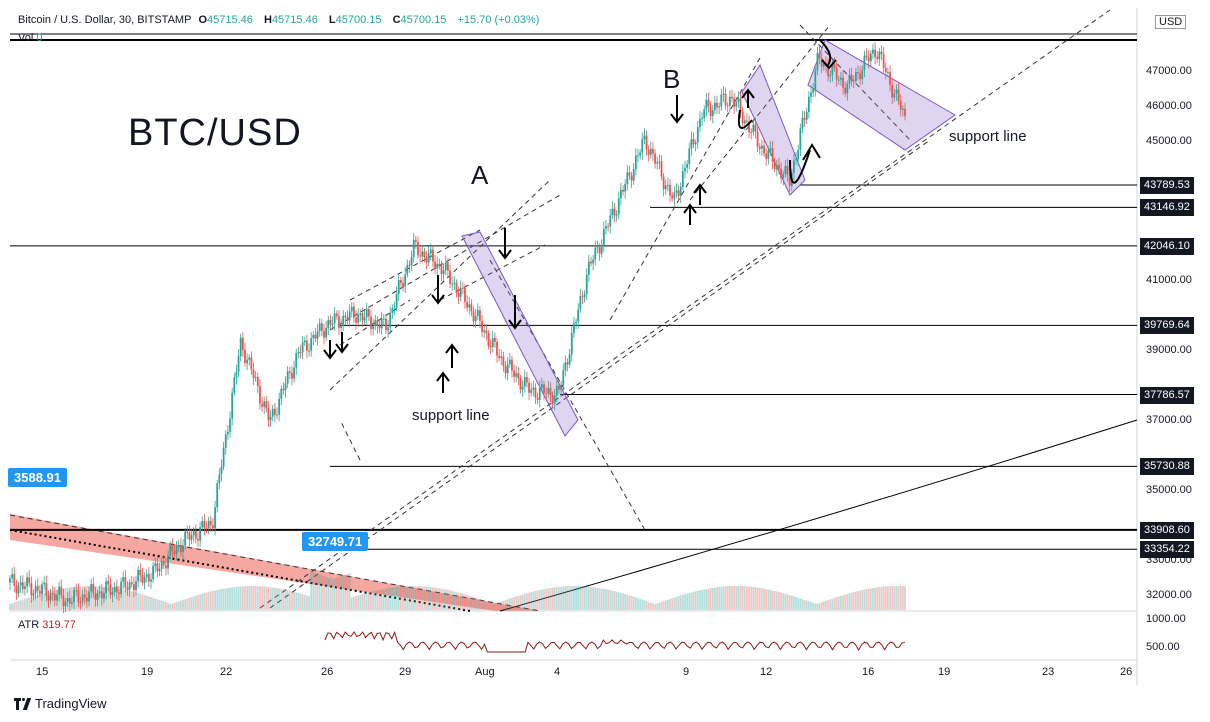 The width and height of the screenshot is (1210, 722). Describe the element at coordinates (42, 672) in the screenshot. I see `time-tick-label: 15` at that location.